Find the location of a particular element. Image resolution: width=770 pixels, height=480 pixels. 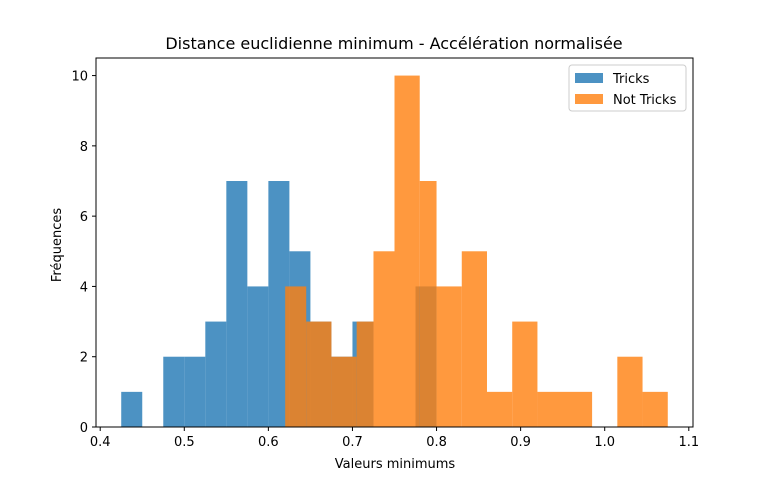

y-axis: 0 2 4 6 8 10 is located at coordinates (83, 253).